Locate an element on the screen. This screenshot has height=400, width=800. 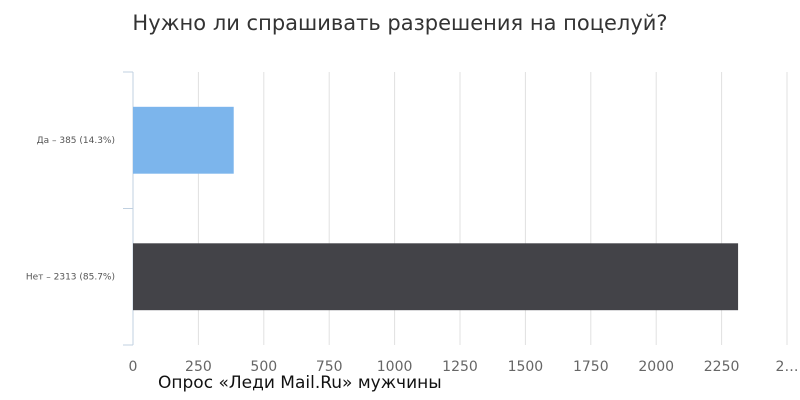
x-tick-label: 1250 is located at coordinates (460, 367).